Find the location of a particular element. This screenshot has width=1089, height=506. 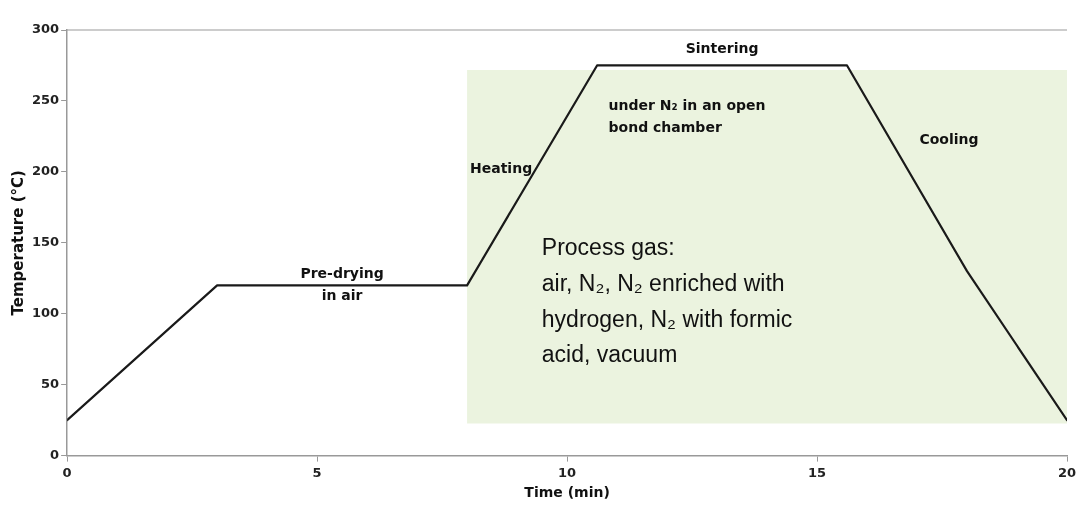

x-tick-label: 10 is located at coordinates (567, 472).